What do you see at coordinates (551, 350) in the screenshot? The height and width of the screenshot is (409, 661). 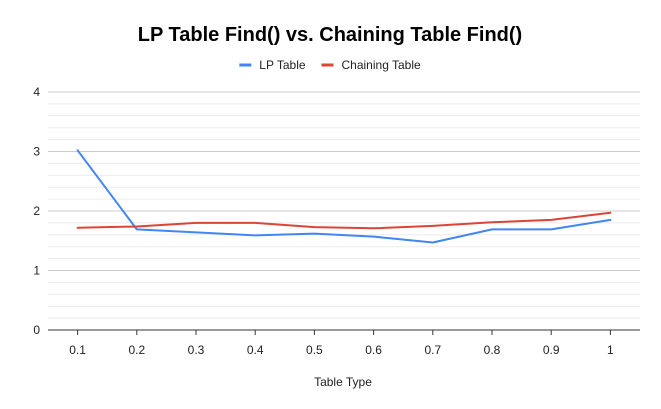 I see `x-tick-label: 0.9` at bounding box center [551, 350].